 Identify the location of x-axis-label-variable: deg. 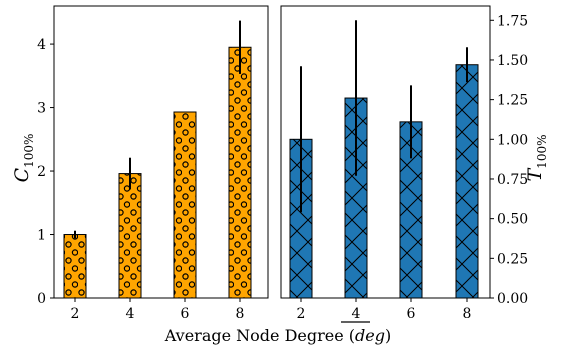
(370, 335).